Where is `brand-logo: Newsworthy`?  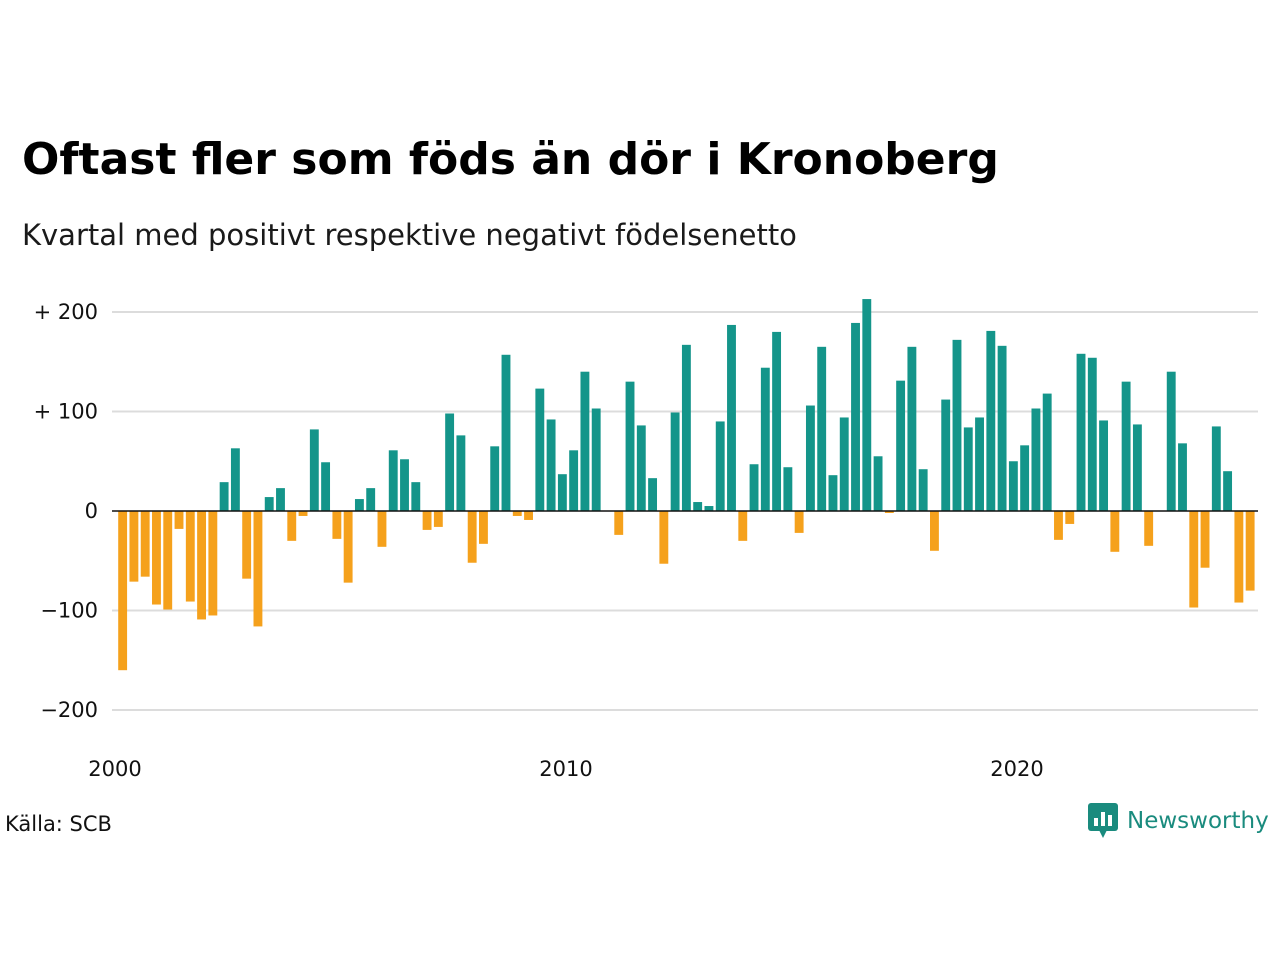 brand-logo: Newsworthy is located at coordinates (1178, 821).